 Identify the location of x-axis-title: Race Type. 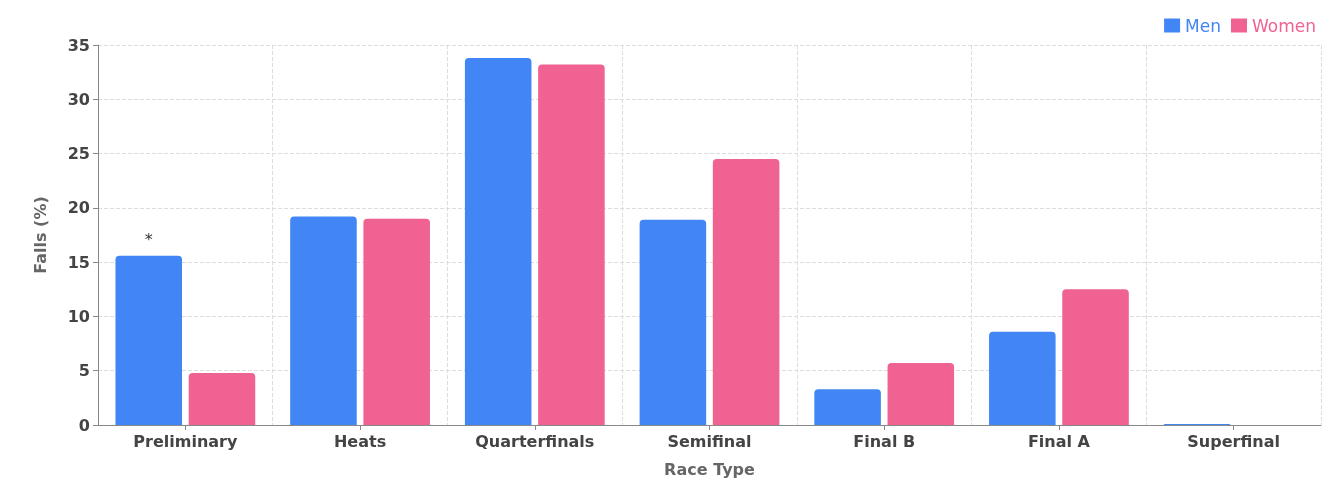
(710, 469).